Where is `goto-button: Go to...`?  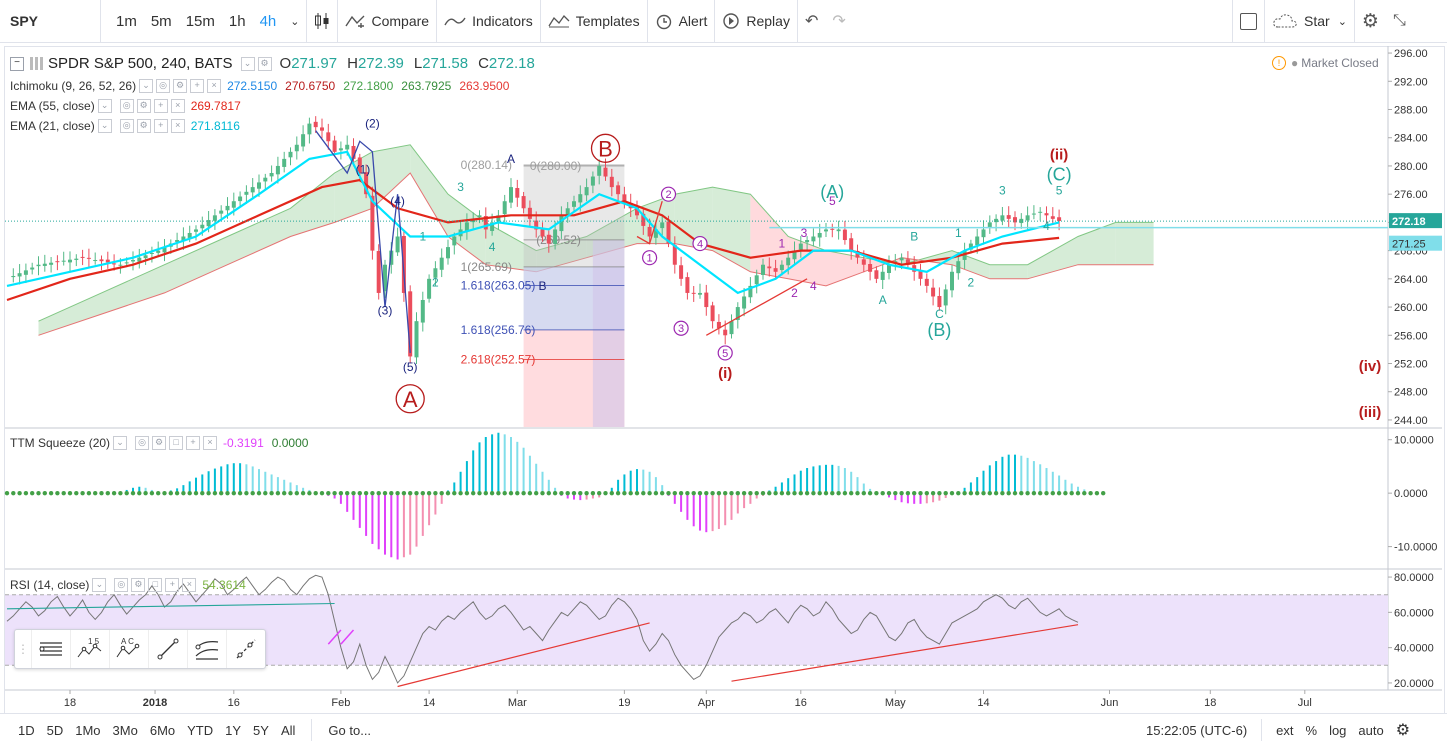 goto-button: Go to... is located at coordinates (350, 730).